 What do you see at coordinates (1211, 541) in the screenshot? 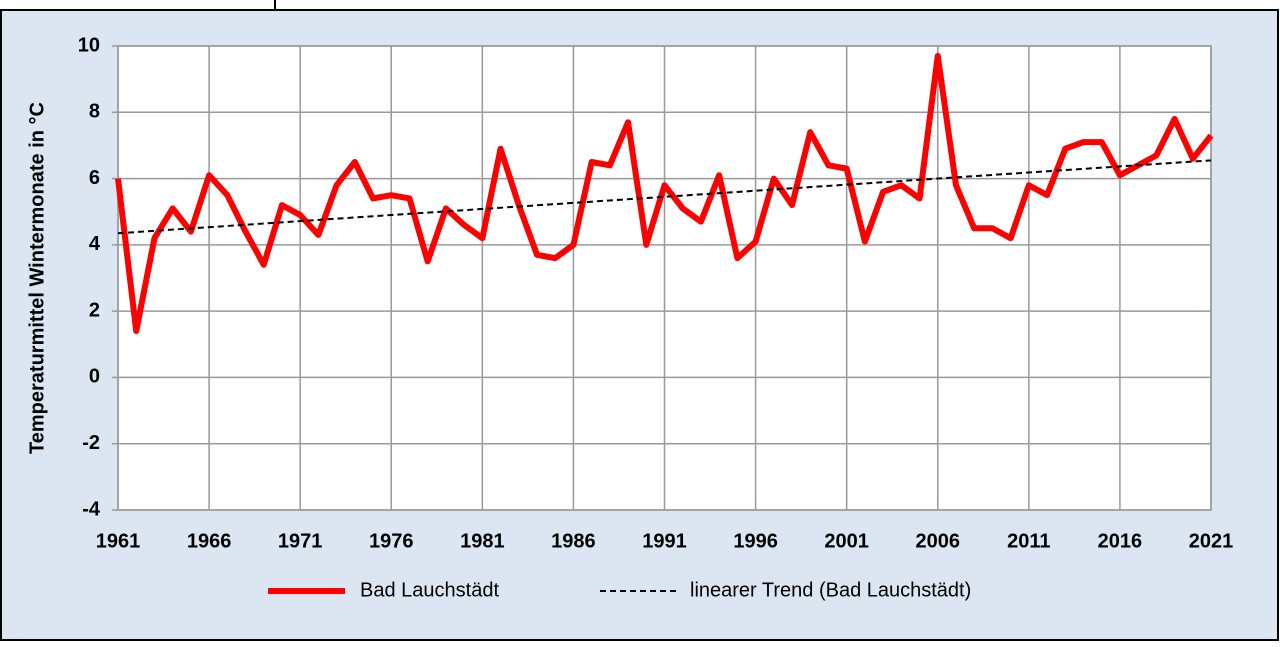
I see `x-tick-label: 2021` at bounding box center [1211, 541].